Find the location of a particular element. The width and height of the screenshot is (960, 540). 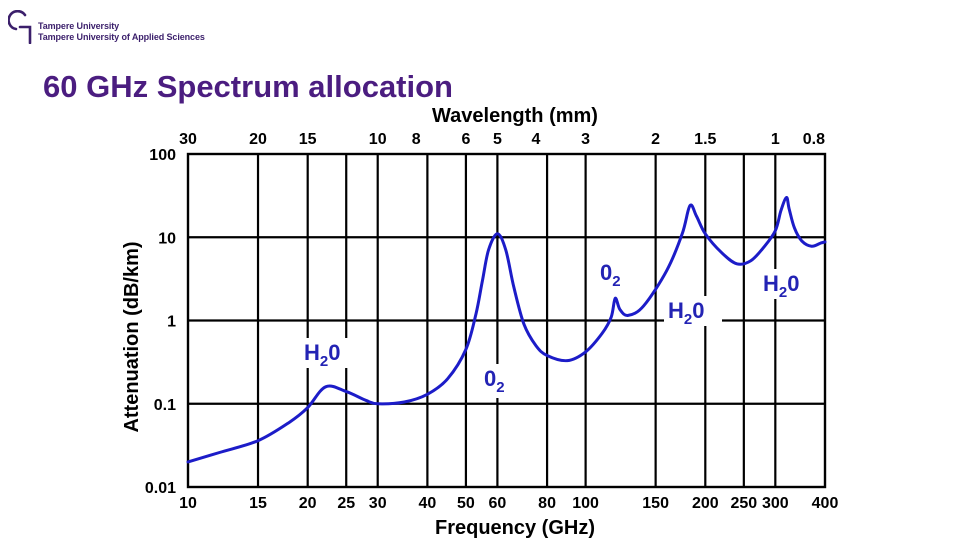

wavelength-tick-label: 8 is located at coordinates (416, 139).